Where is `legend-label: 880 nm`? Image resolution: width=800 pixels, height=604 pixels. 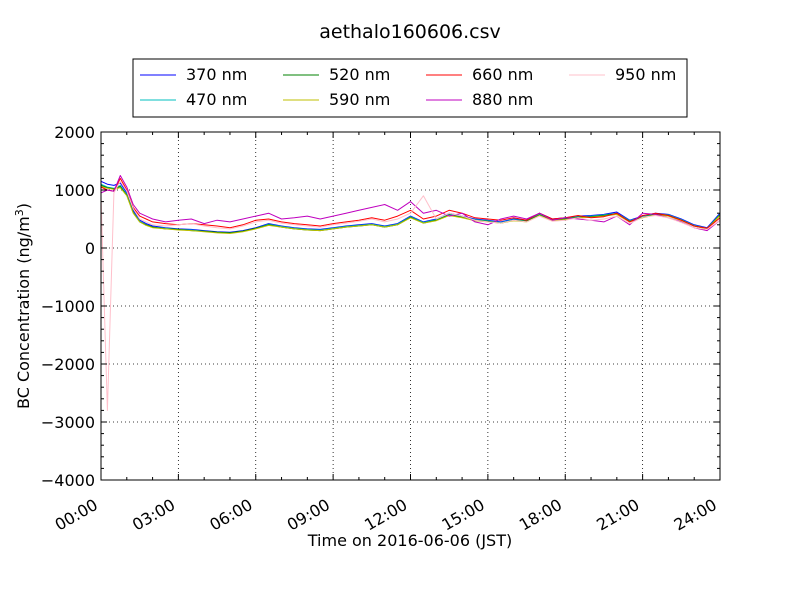 legend-label: 880 nm is located at coordinates (502, 99).